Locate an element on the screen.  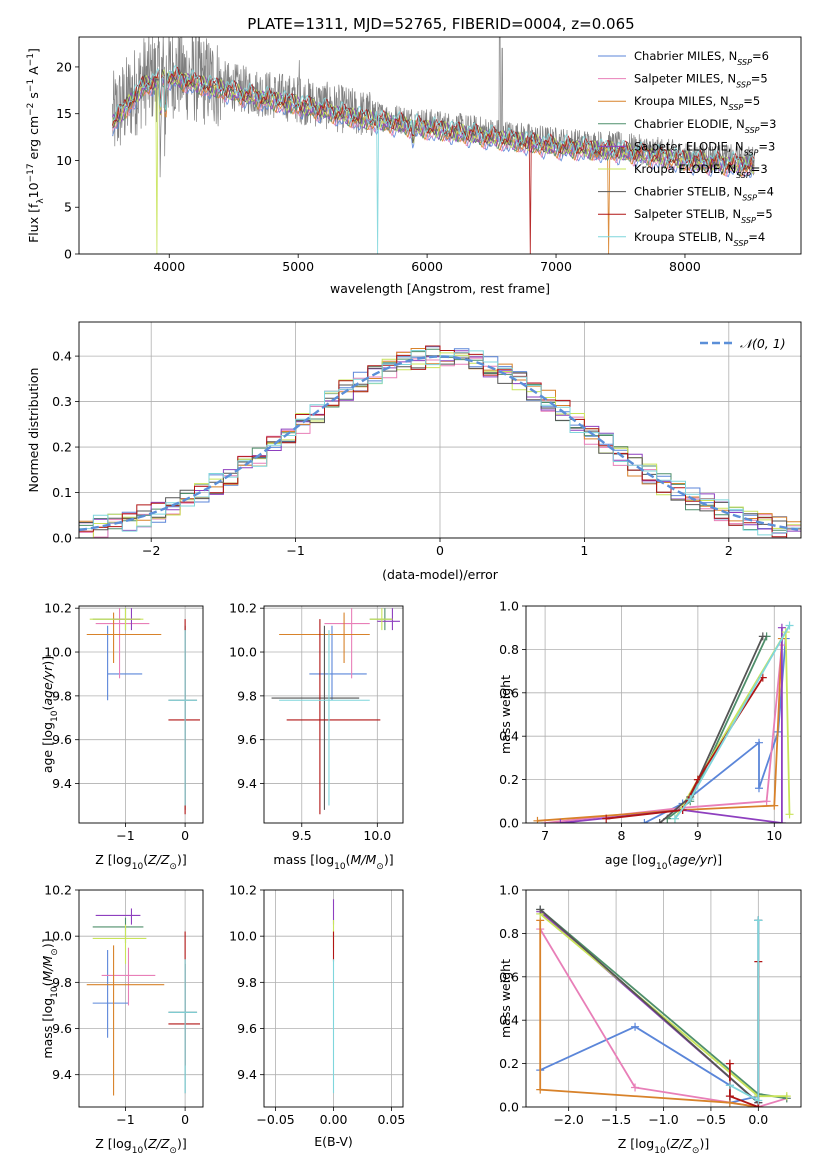
x-tick-label: 4000 is located at coordinates (169, 266).